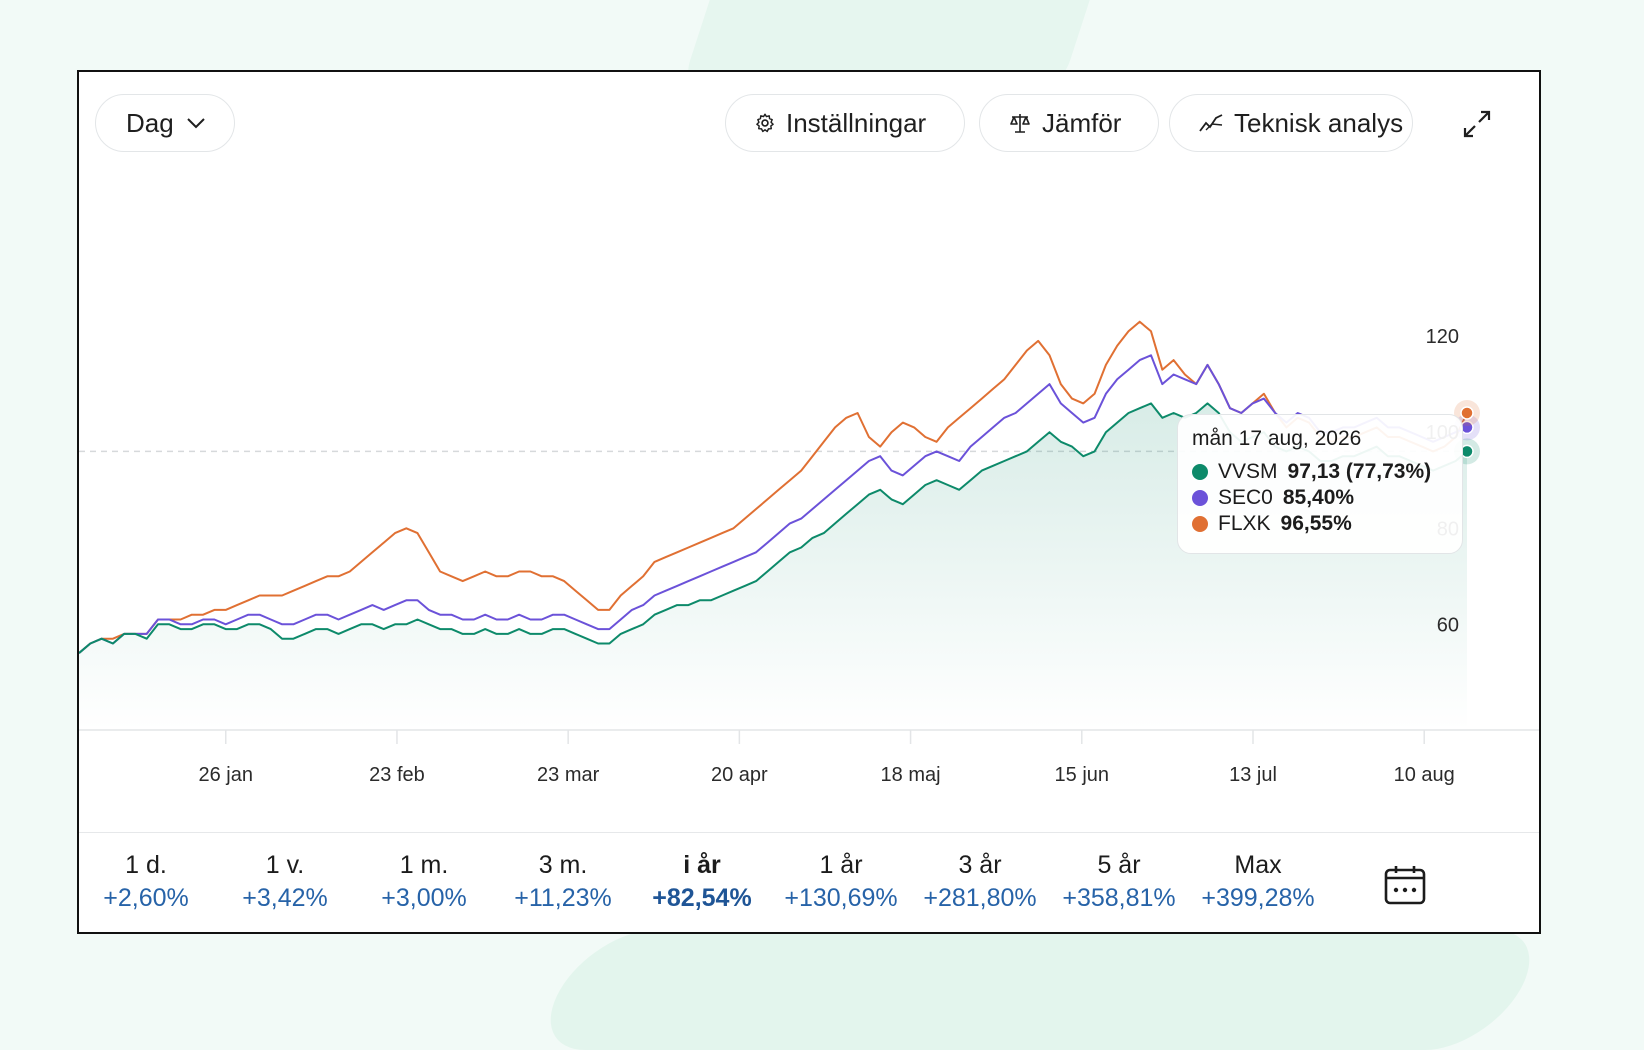  Describe the element at coordinates (1119, 865) in the screenshot. I see `period-label: 5 år` at that location.